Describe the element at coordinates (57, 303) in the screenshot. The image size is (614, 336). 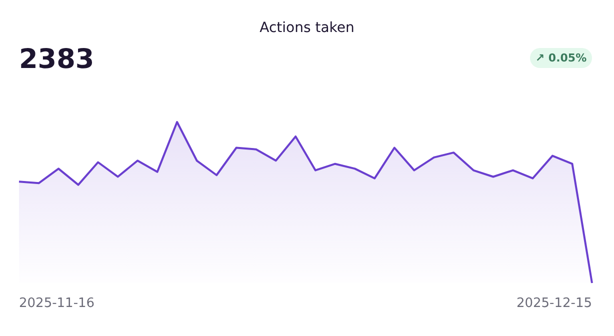
I see `text: 2025-11-16` at that location.